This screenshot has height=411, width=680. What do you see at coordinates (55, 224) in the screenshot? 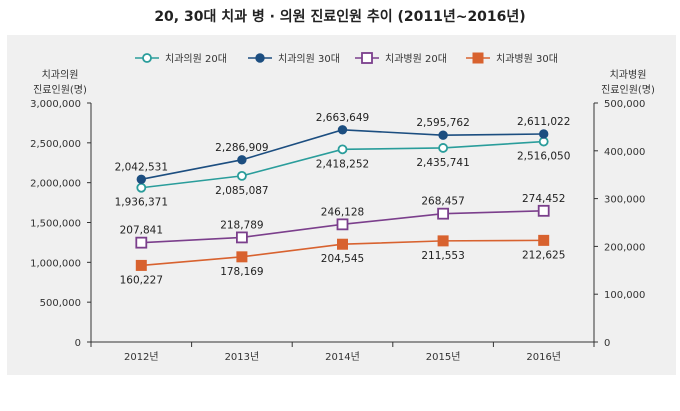
I see `y-left-tick-label: 1,500,000` at bounding box center [55, 224].